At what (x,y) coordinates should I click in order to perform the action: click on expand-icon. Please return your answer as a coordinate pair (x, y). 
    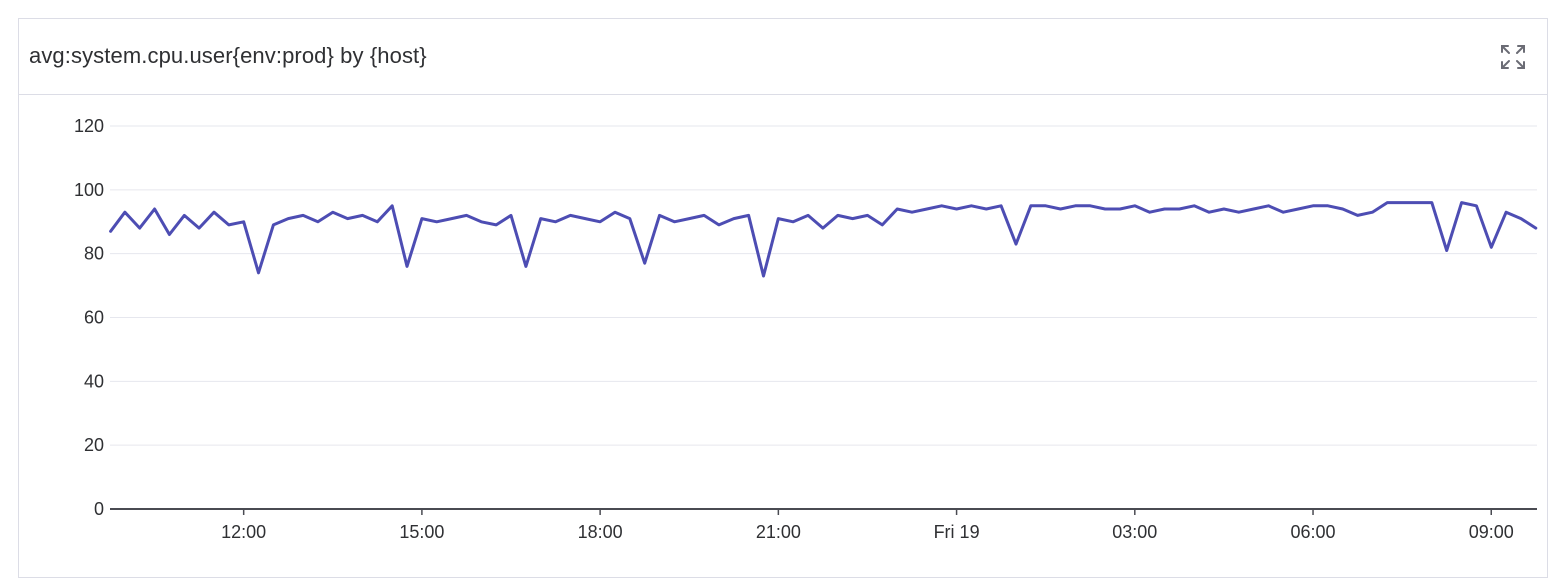
    Looking at the image, I should click on (1513, 57).